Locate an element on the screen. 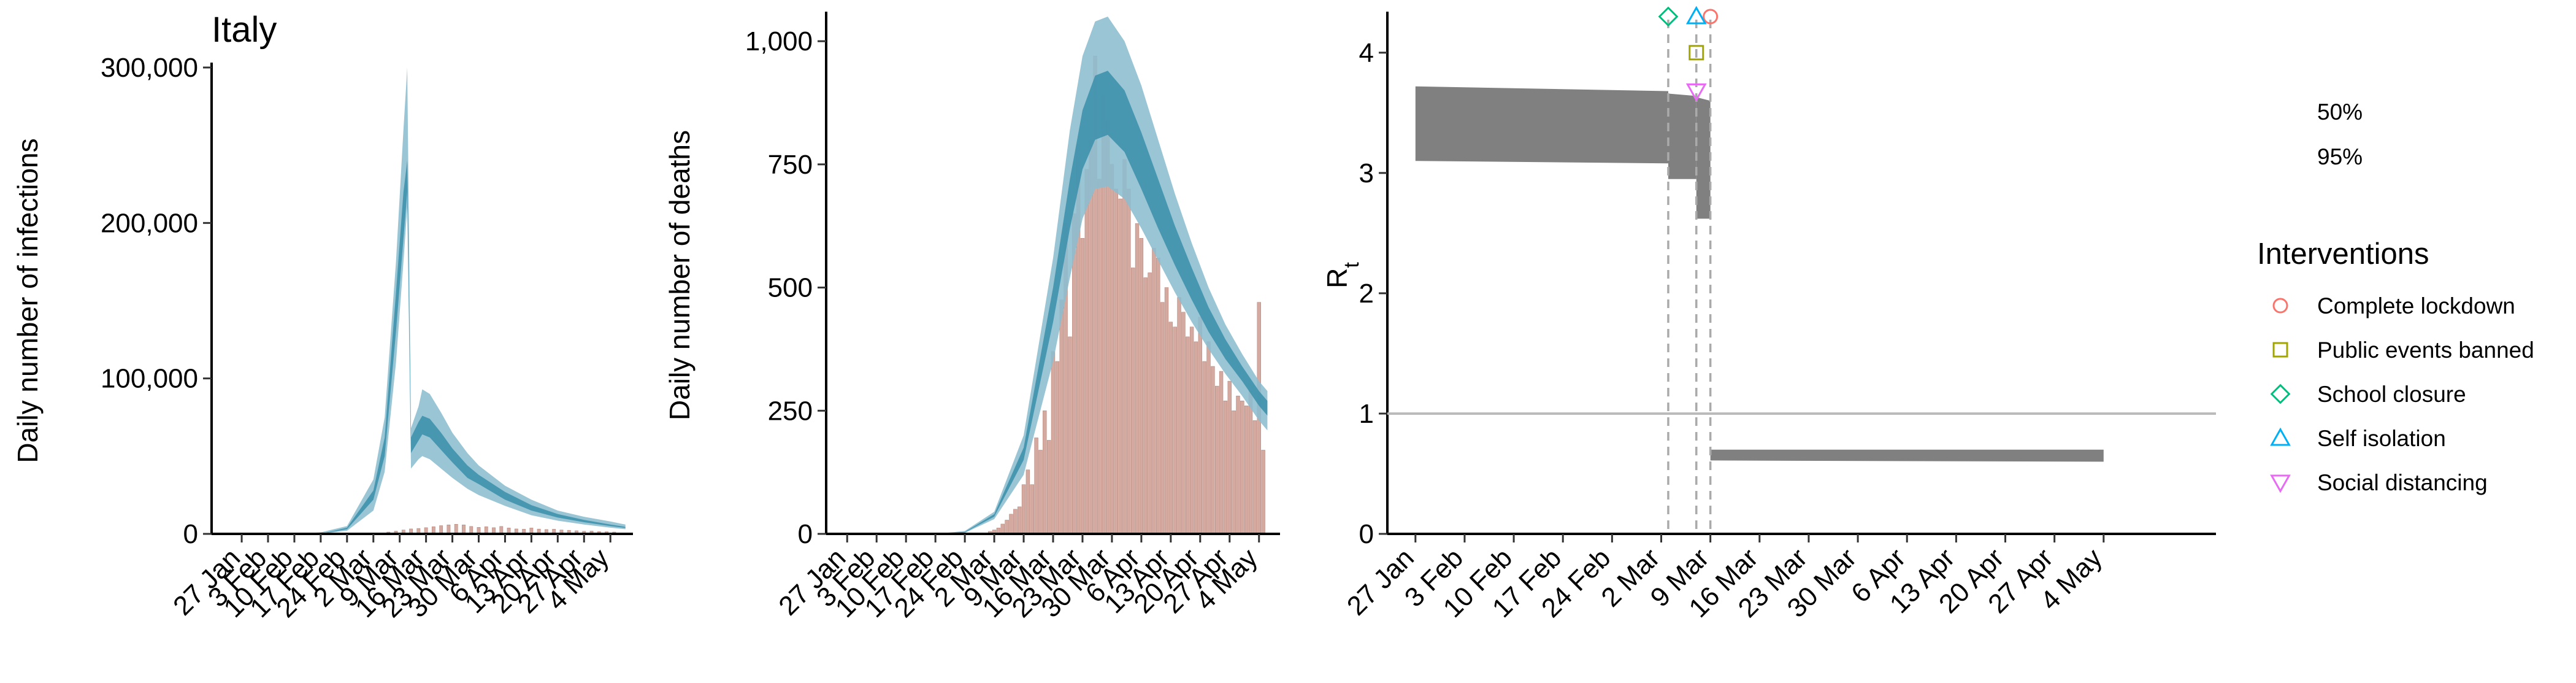 Image resolution: width=2576 pixels, height=683 pixels. legend-item-label: Complete lockdown is located at coordinates (2416, 305).